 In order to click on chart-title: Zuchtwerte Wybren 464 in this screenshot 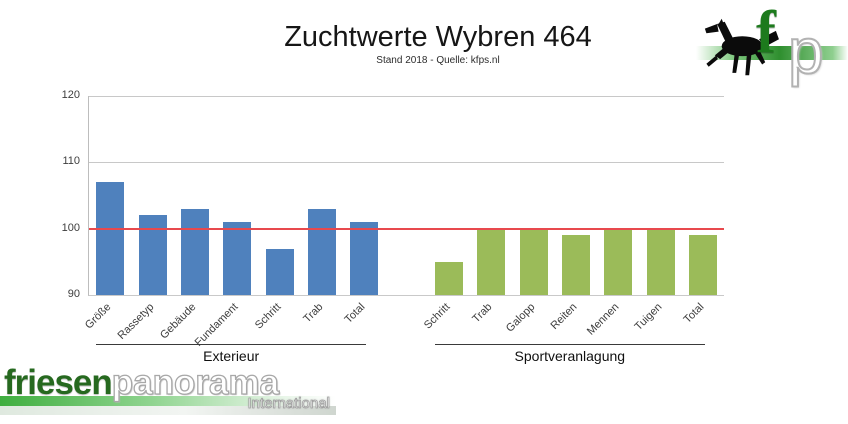, I will do `click(438, 37)`.